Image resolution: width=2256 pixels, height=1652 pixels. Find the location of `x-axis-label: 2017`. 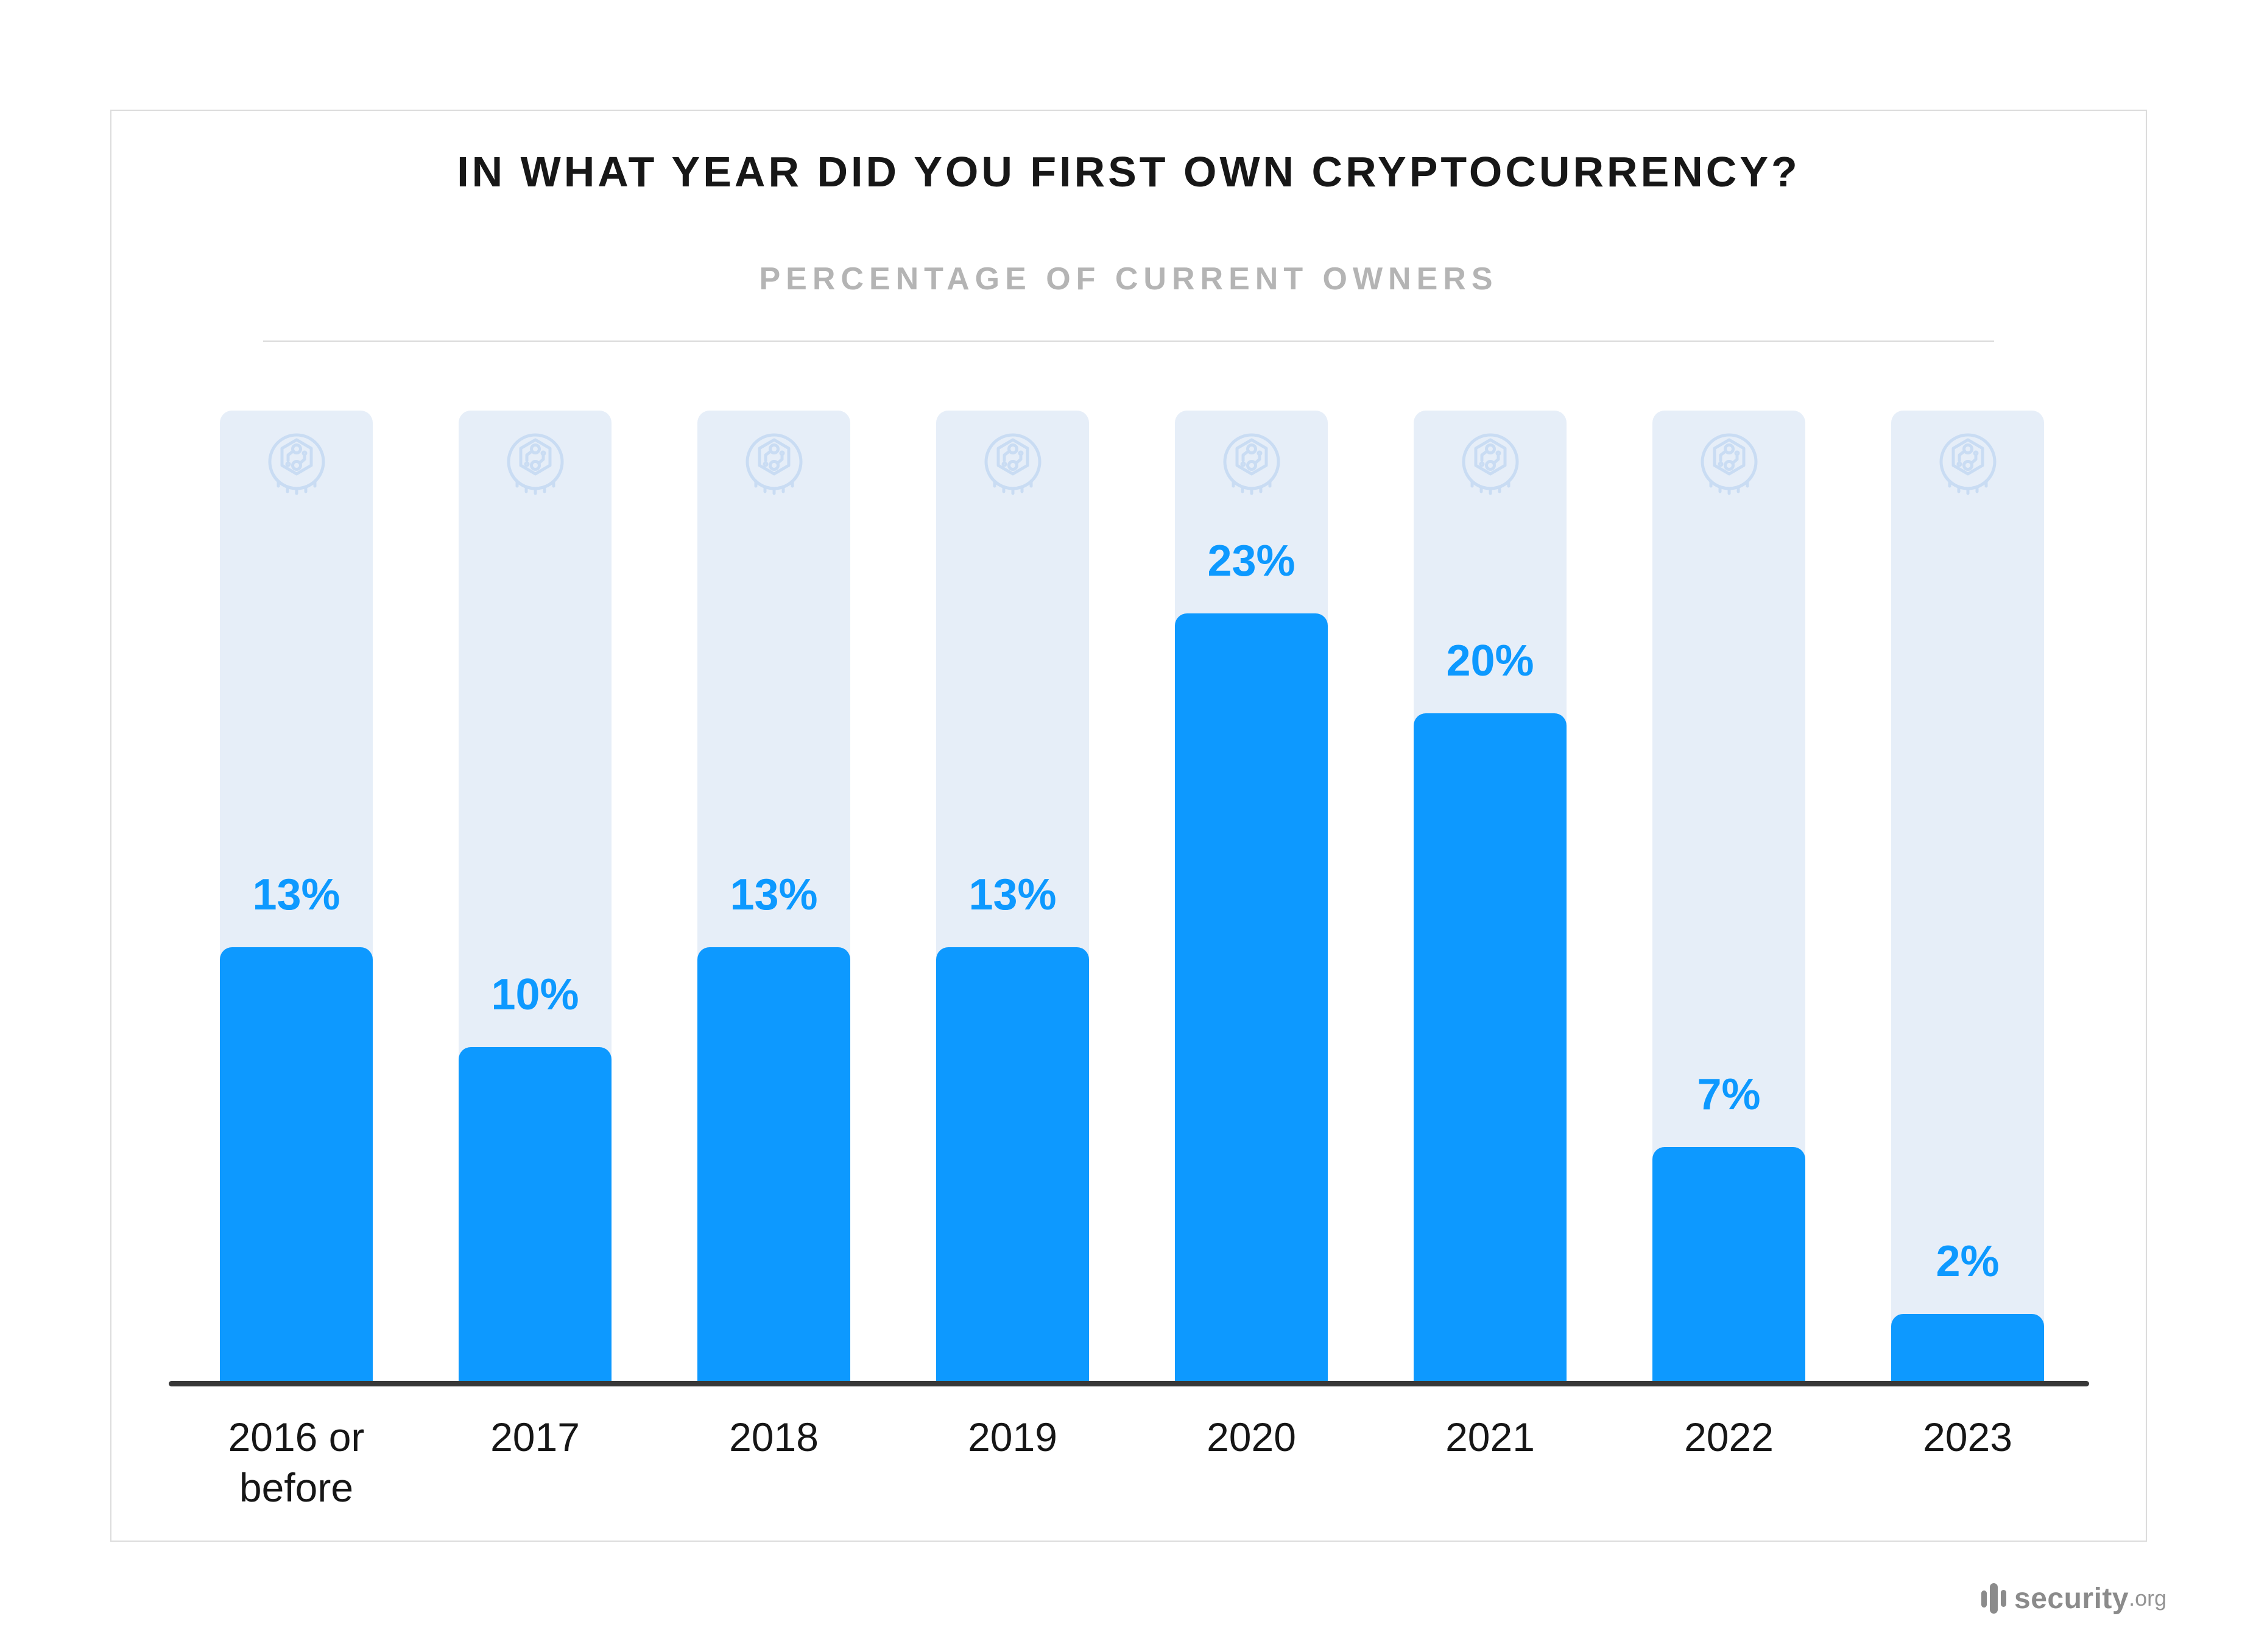

x-axis-label: 2017 is located at coordinates (535, 1437).